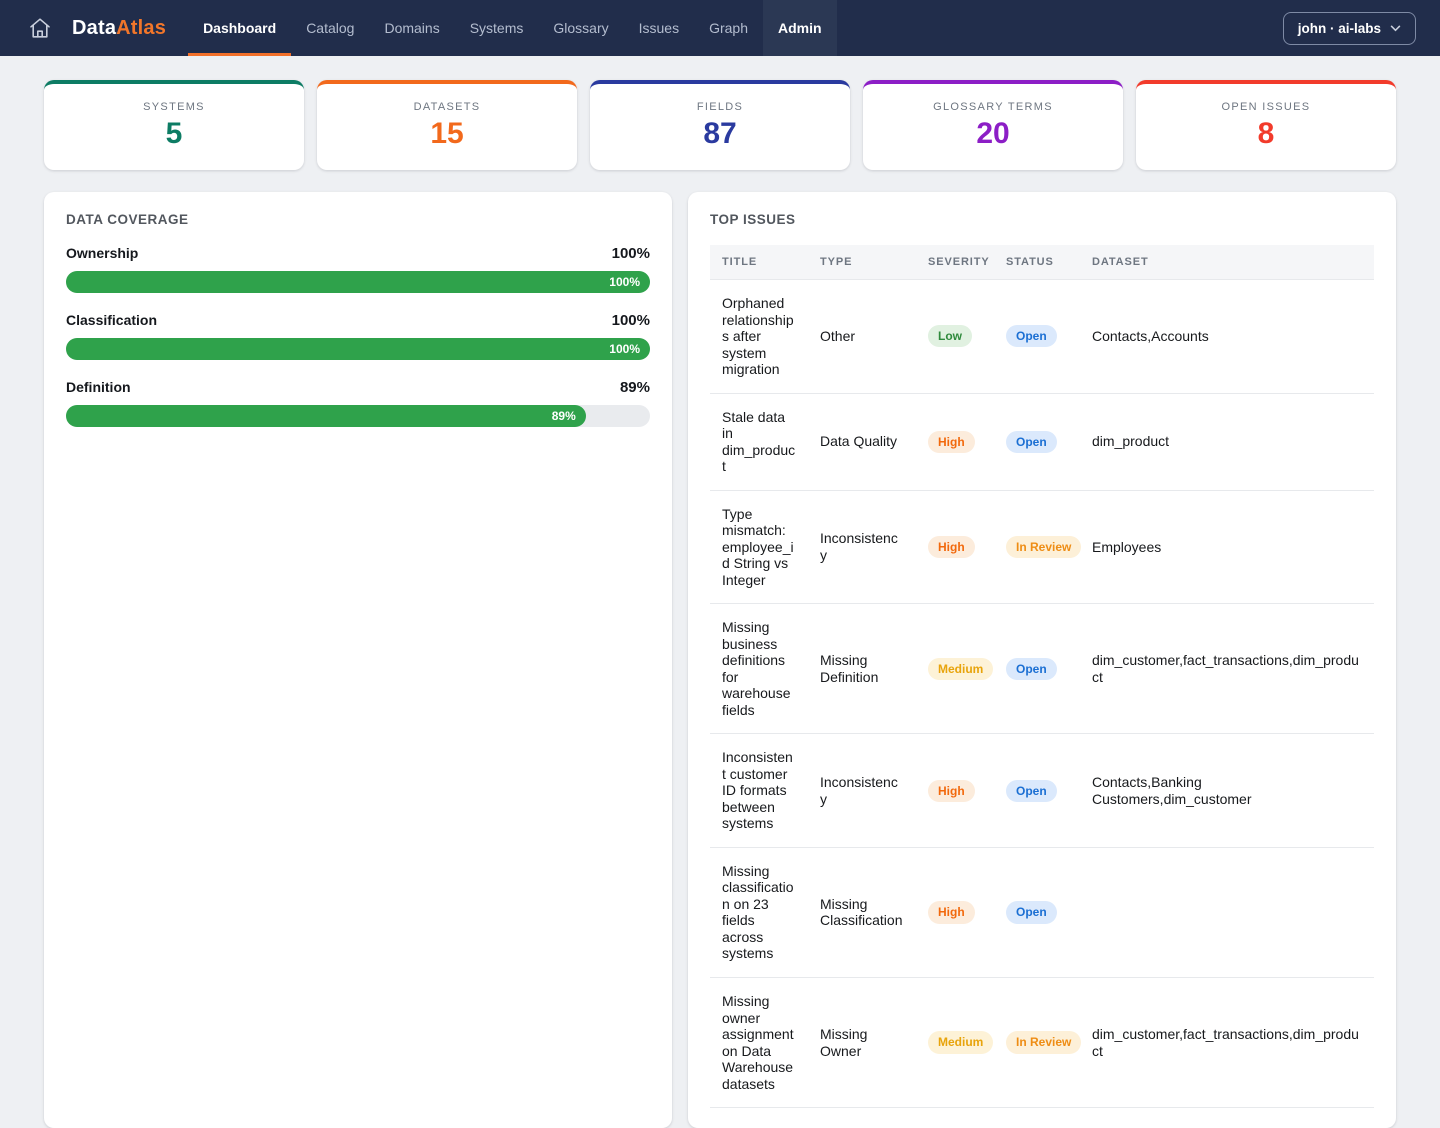  Describe the element at coordinates (447, 107) in the screenshot. I see `stat-label-datasets: DATASETS` at that location.